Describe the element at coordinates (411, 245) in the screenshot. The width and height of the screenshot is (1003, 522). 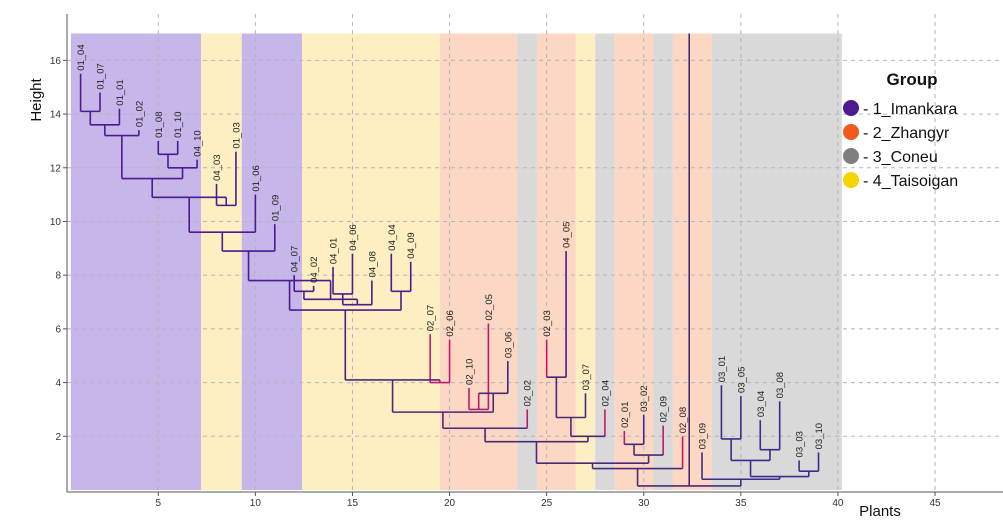
I see `leaf-label-04_09: 04_09` at that location.